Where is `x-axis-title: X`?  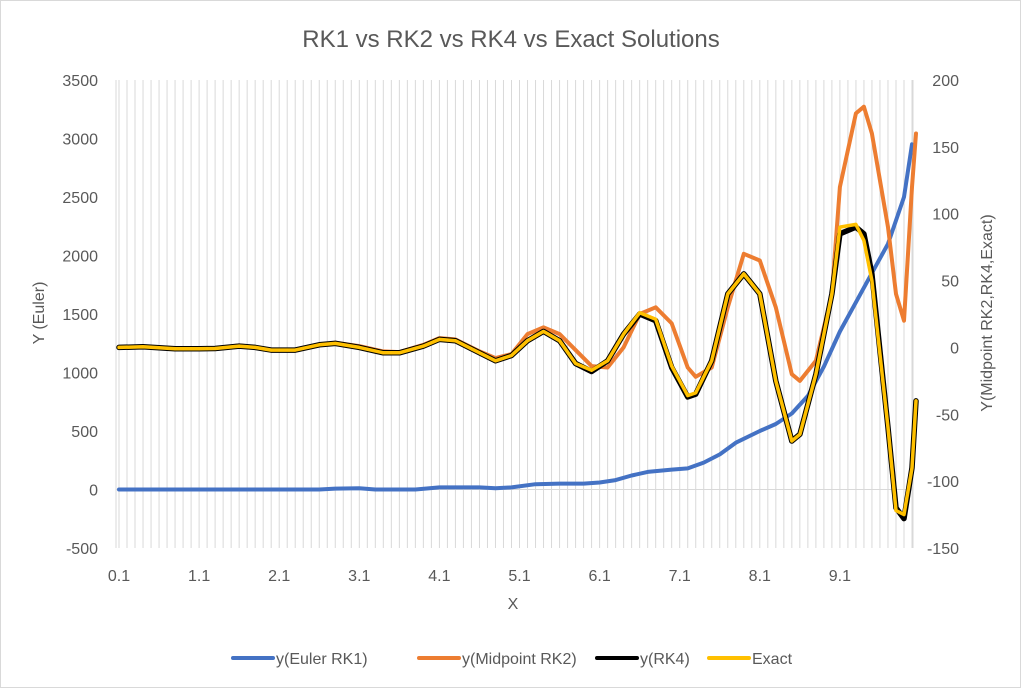
x-axis-title: X is located at coordinates (513, 604).